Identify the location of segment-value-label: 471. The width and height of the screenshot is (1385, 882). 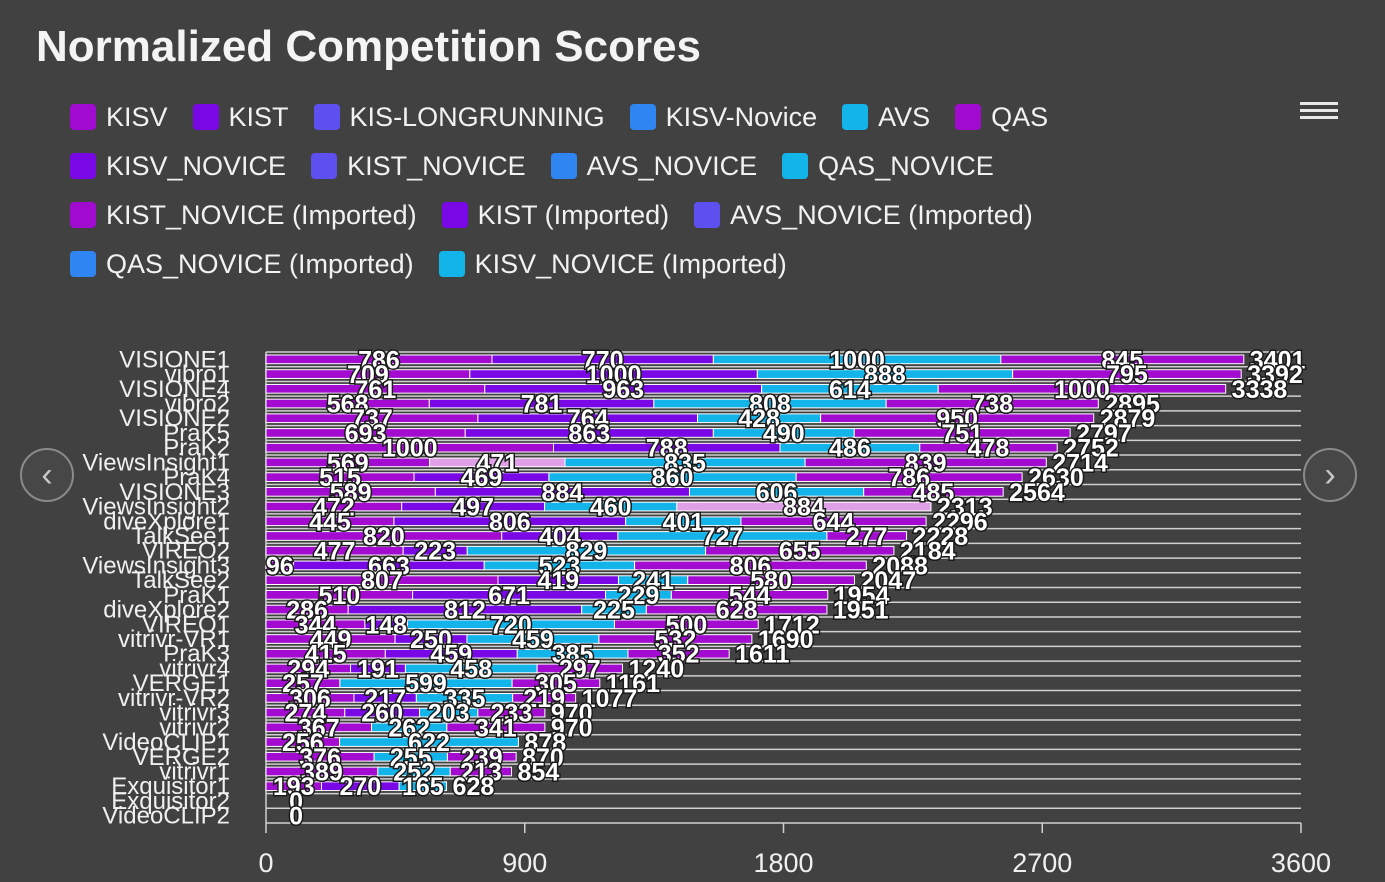
(497, 463).